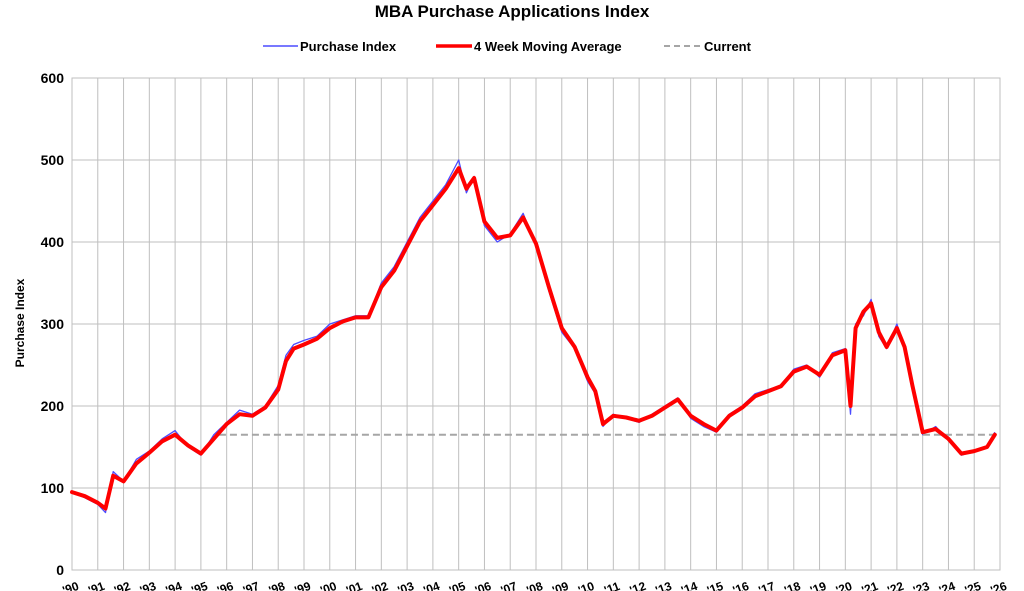  Describe the element at coordinates (741, 585) in the screenshot. I see `x-tick-label: '16` at that location.